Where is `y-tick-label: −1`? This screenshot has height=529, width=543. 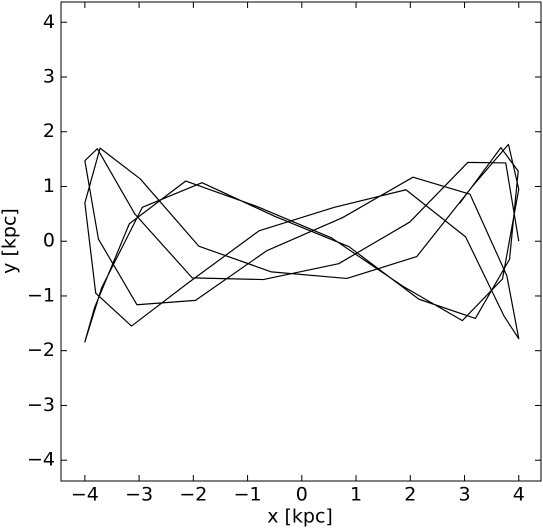
y-tick-label: −1 is located at coordinates (41, 295).